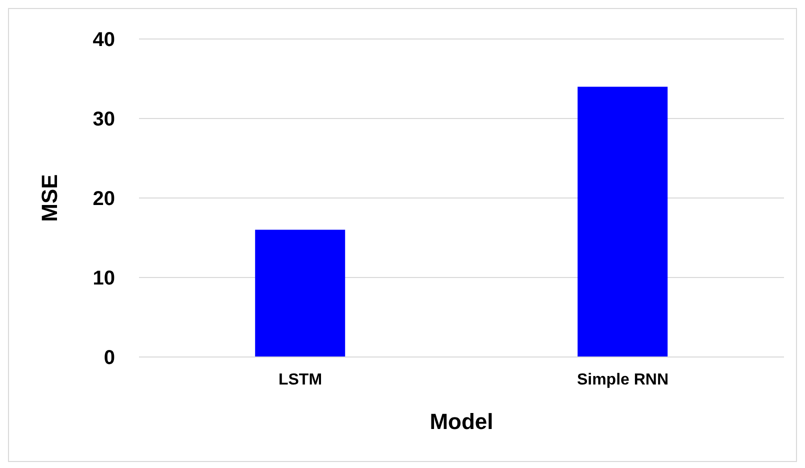 The height and width of the screenshot is (468, 805). Describe the element at coordinates (109, 358) in the screenshot. I see `y-tick-label: 0` at that location.